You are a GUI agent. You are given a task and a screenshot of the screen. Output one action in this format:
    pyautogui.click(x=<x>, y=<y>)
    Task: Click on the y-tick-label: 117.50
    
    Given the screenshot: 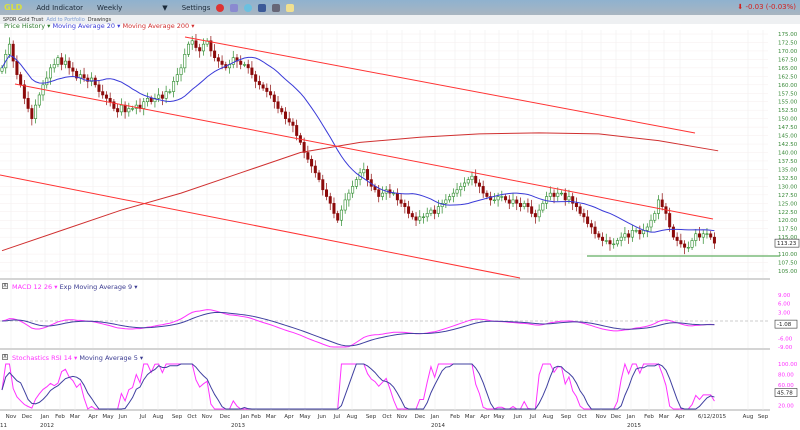 What is the action you would take?
    pyautogui.click(x=788, y=230)
    